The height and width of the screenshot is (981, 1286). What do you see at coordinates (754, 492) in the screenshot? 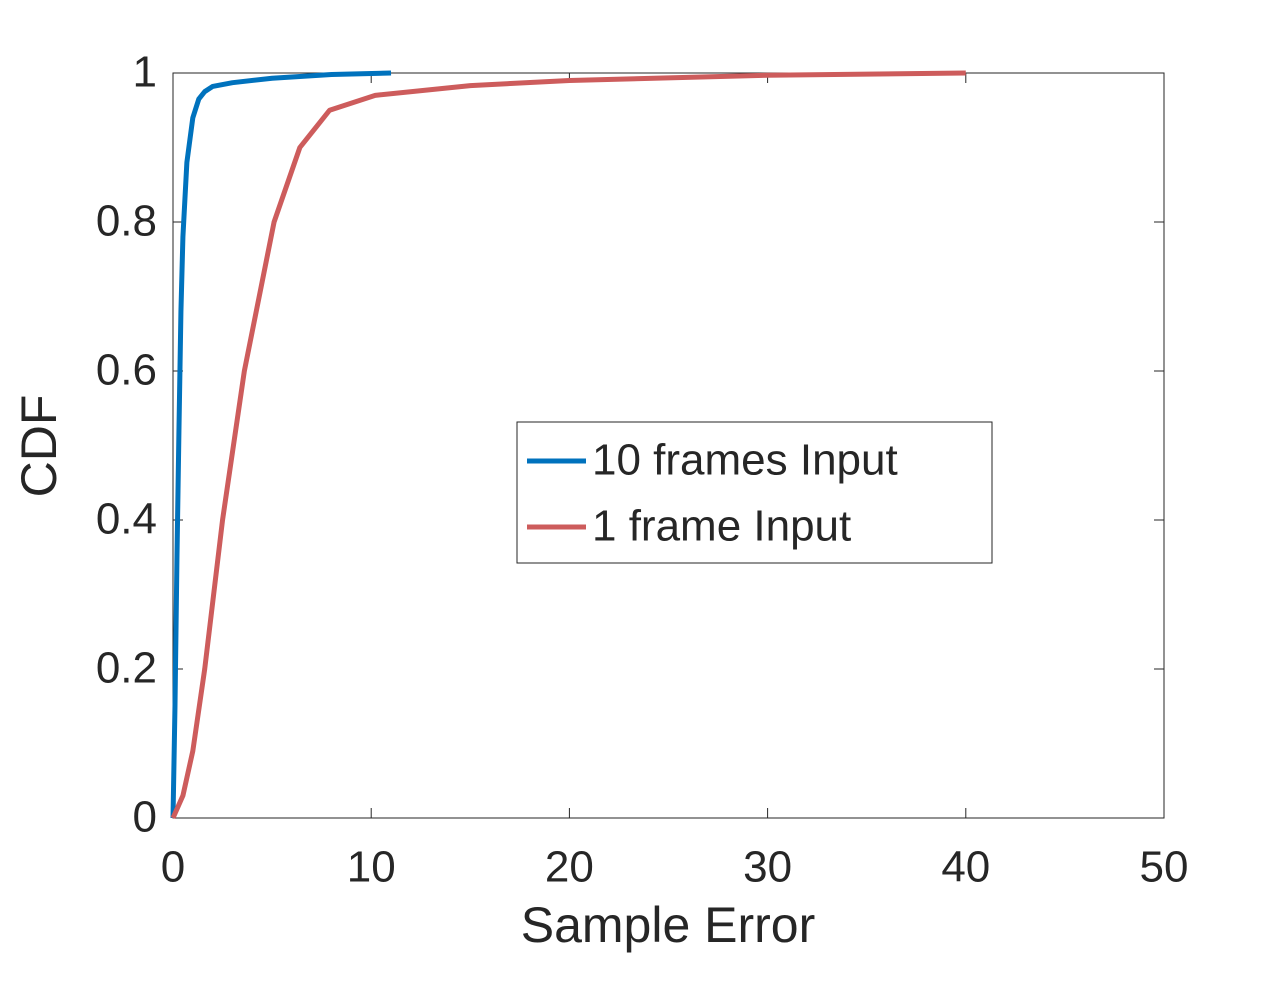
I see `legend-box` at bounding box center [754, 492].